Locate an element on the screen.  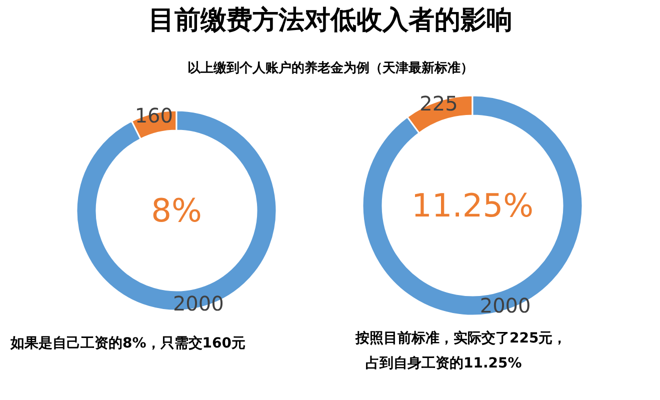
text: 如果是自己工资的8%，只需交160元 is located at coordinates (128, 343).